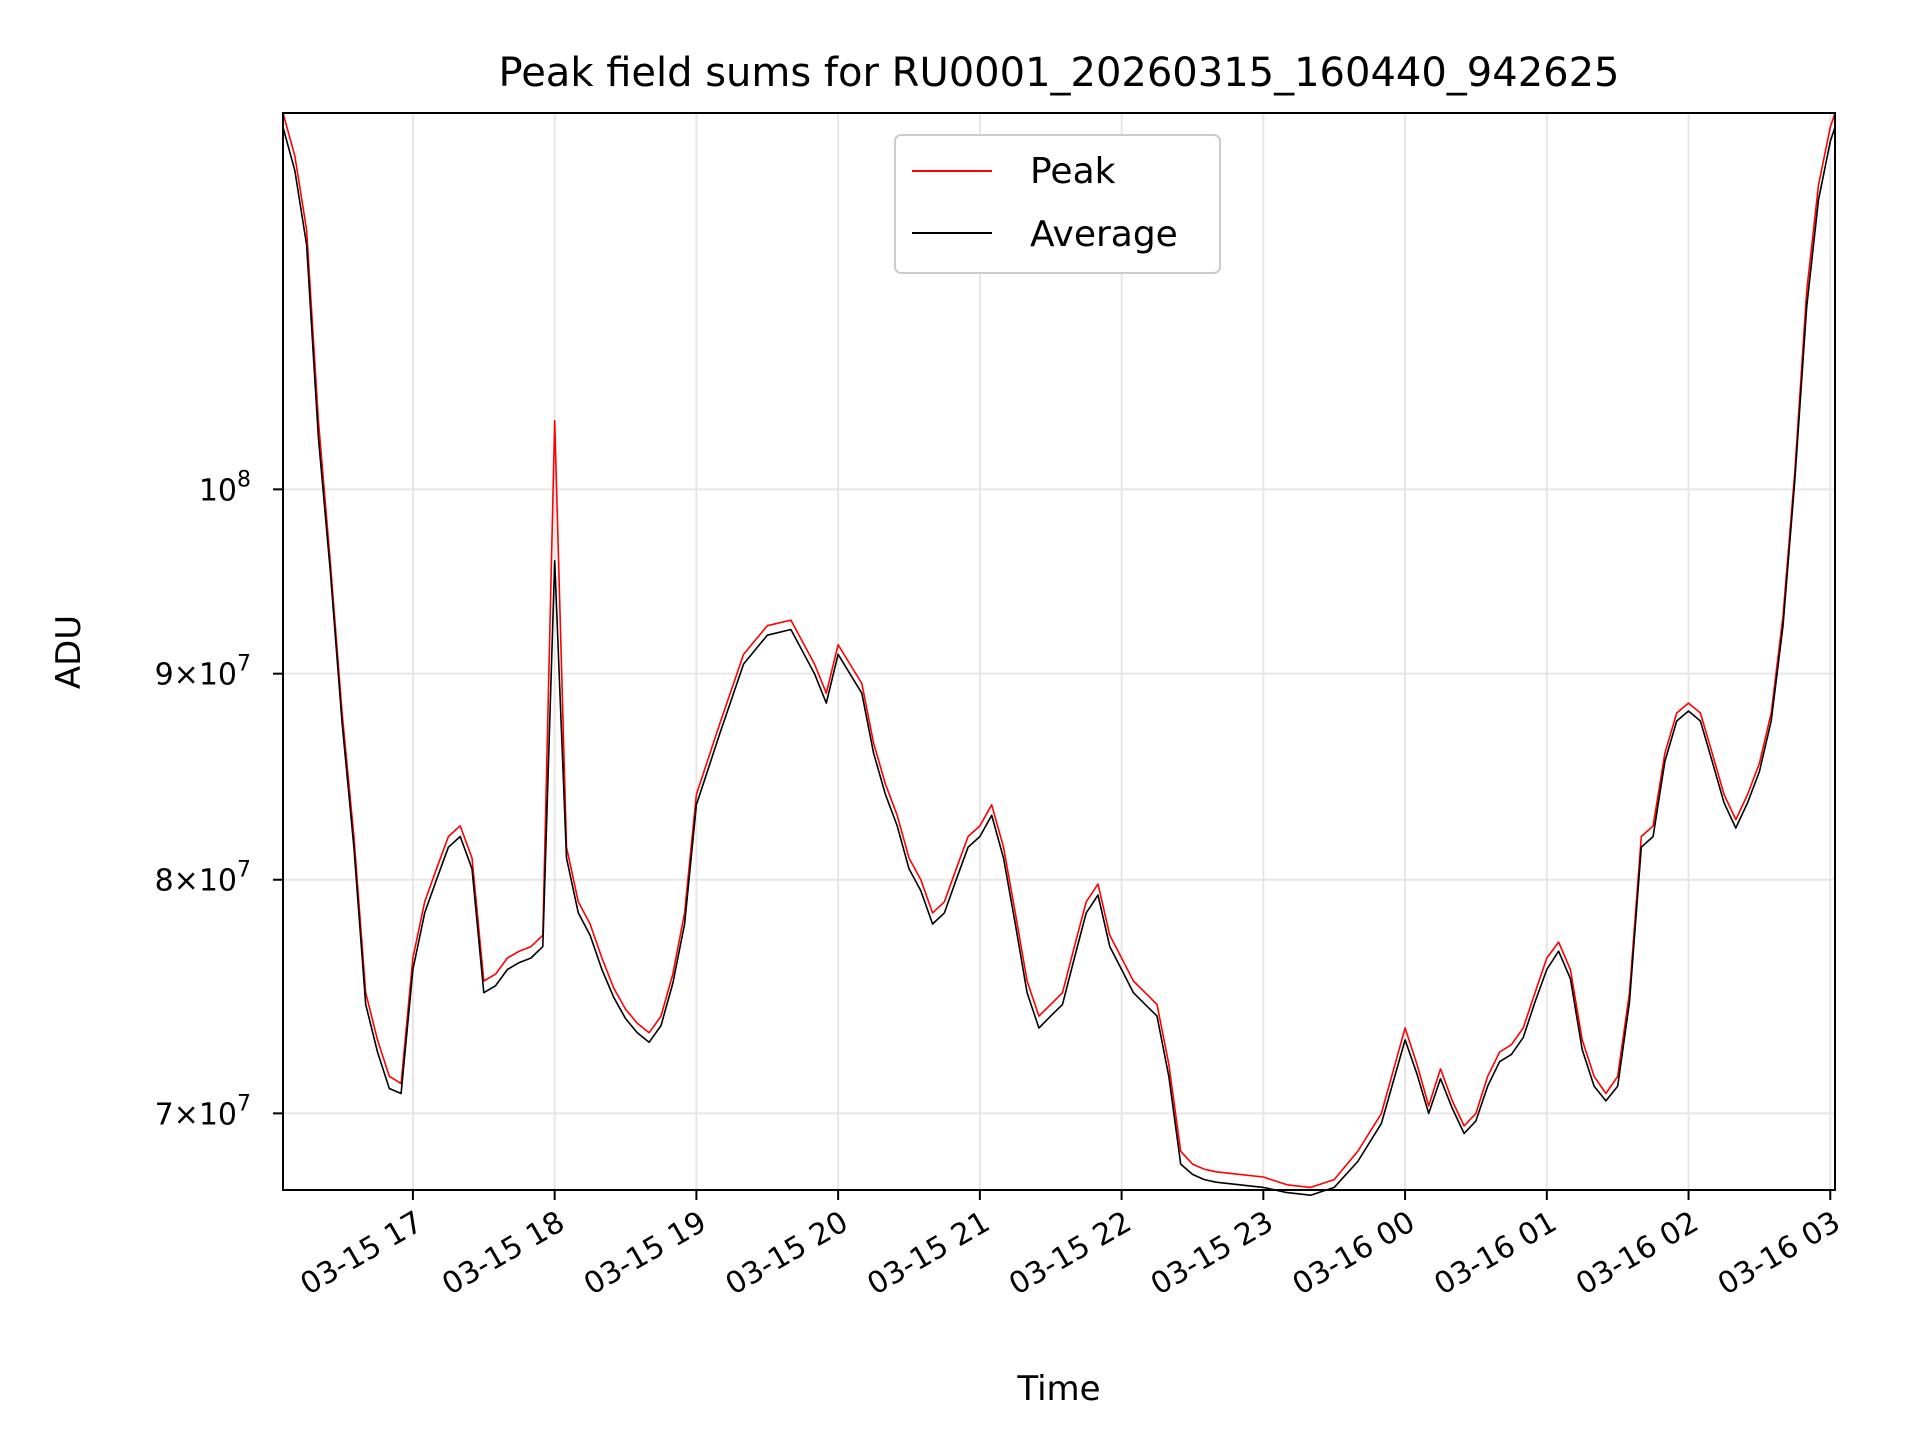 This screenshot has width=1920, height=1440. I want to click on x-axis-label: Time, so click(1058, 1389).